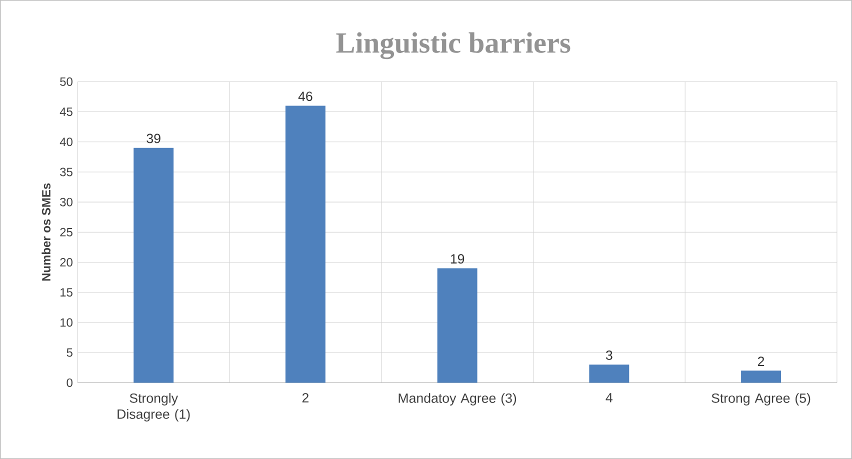 The image size is (852, 459). What do you see at coordinates (66, 81) in the screenshot?
I see `y-tick-label: 50` at bounding box center [66, 81].